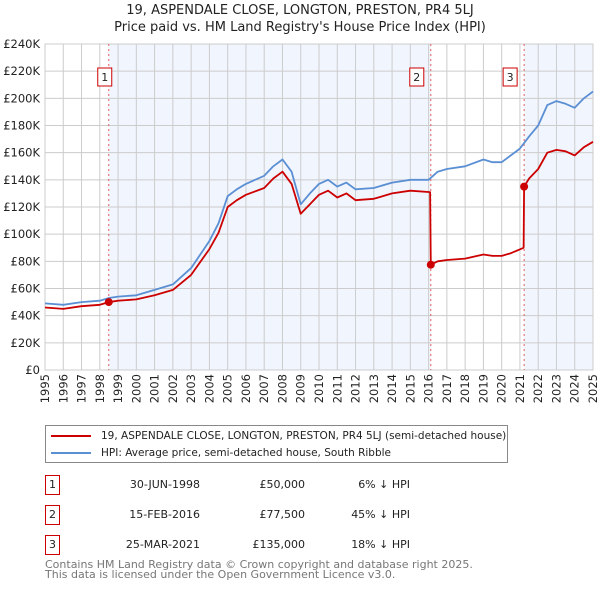 The width and height of the screenshot is (600, 590). I want to click on y-tick-label: £40K, so click(26, 316).